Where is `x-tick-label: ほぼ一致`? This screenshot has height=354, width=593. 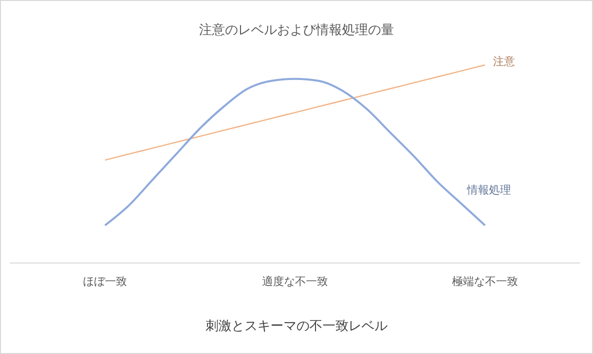
x-tick-label: ほぼ一致 is located at coordinates (105, 281).